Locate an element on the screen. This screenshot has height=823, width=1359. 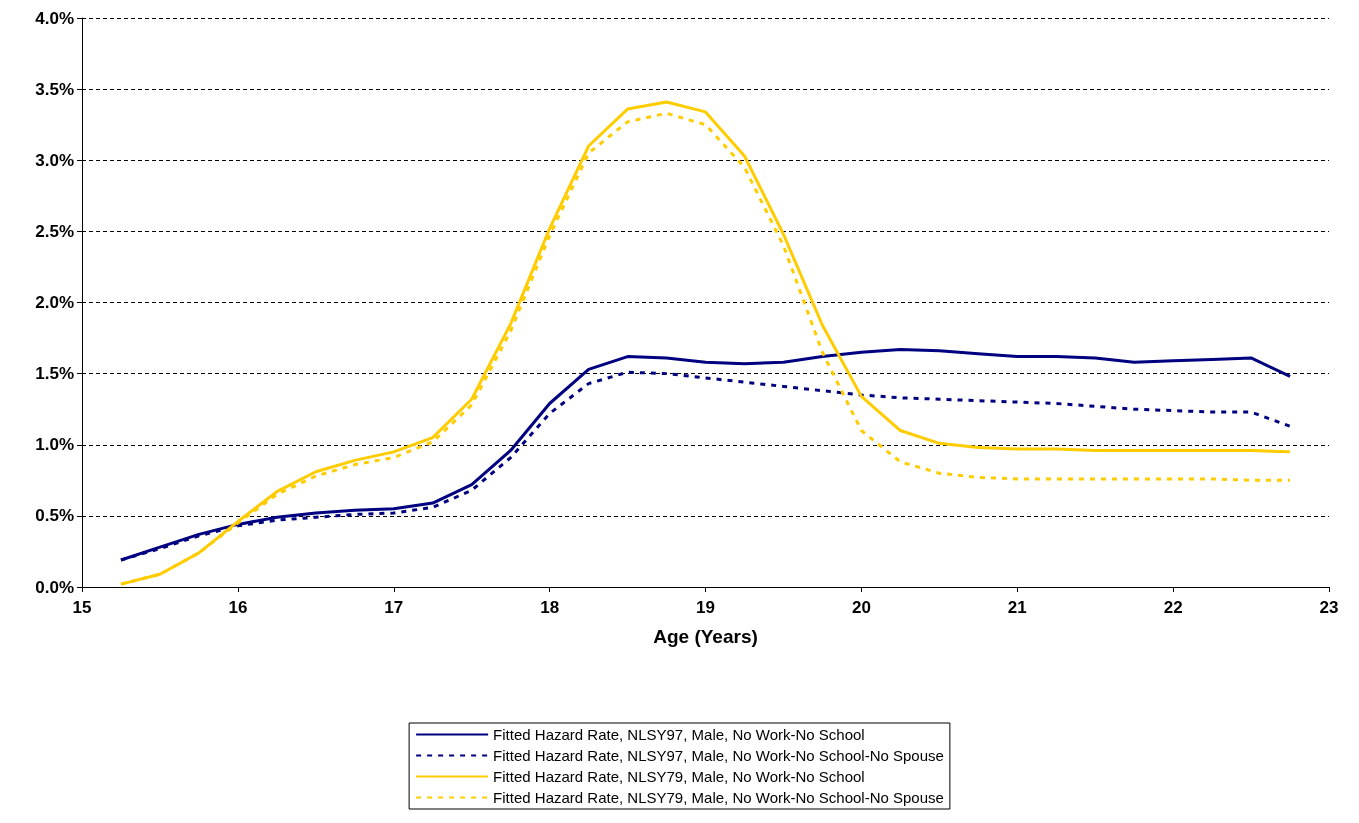
y-tick-label: 1.0% is located at coordinates (54, 445).